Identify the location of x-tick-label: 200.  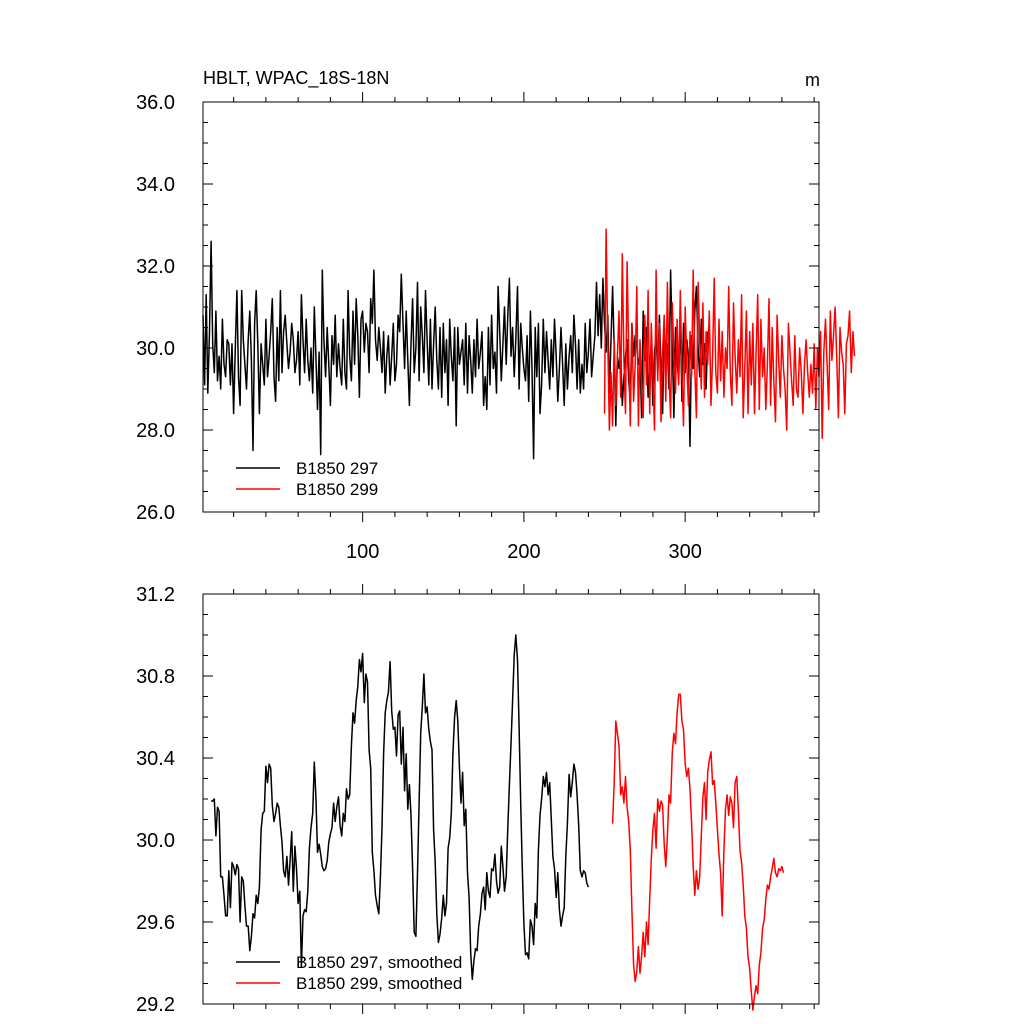
(523, 552).